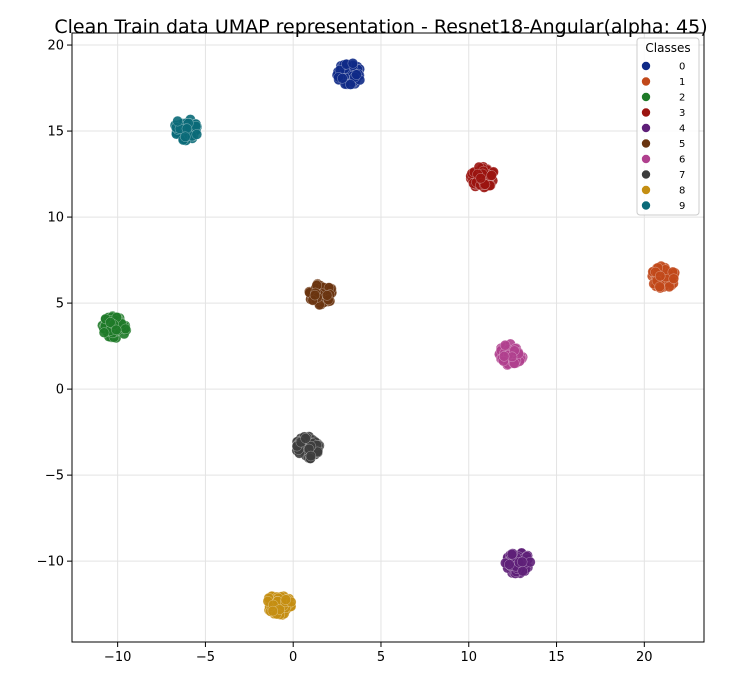 The height and width of the screenshot is (681, 735). Describe the element at coordinates (293, 657) in the screenshot. I see `x-tick-label: 0` at that location.